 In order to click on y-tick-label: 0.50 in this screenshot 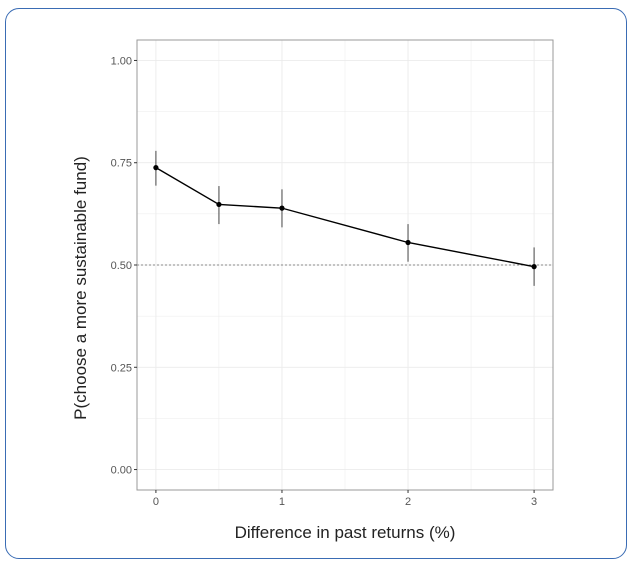, I will do `click(121, 266)`.